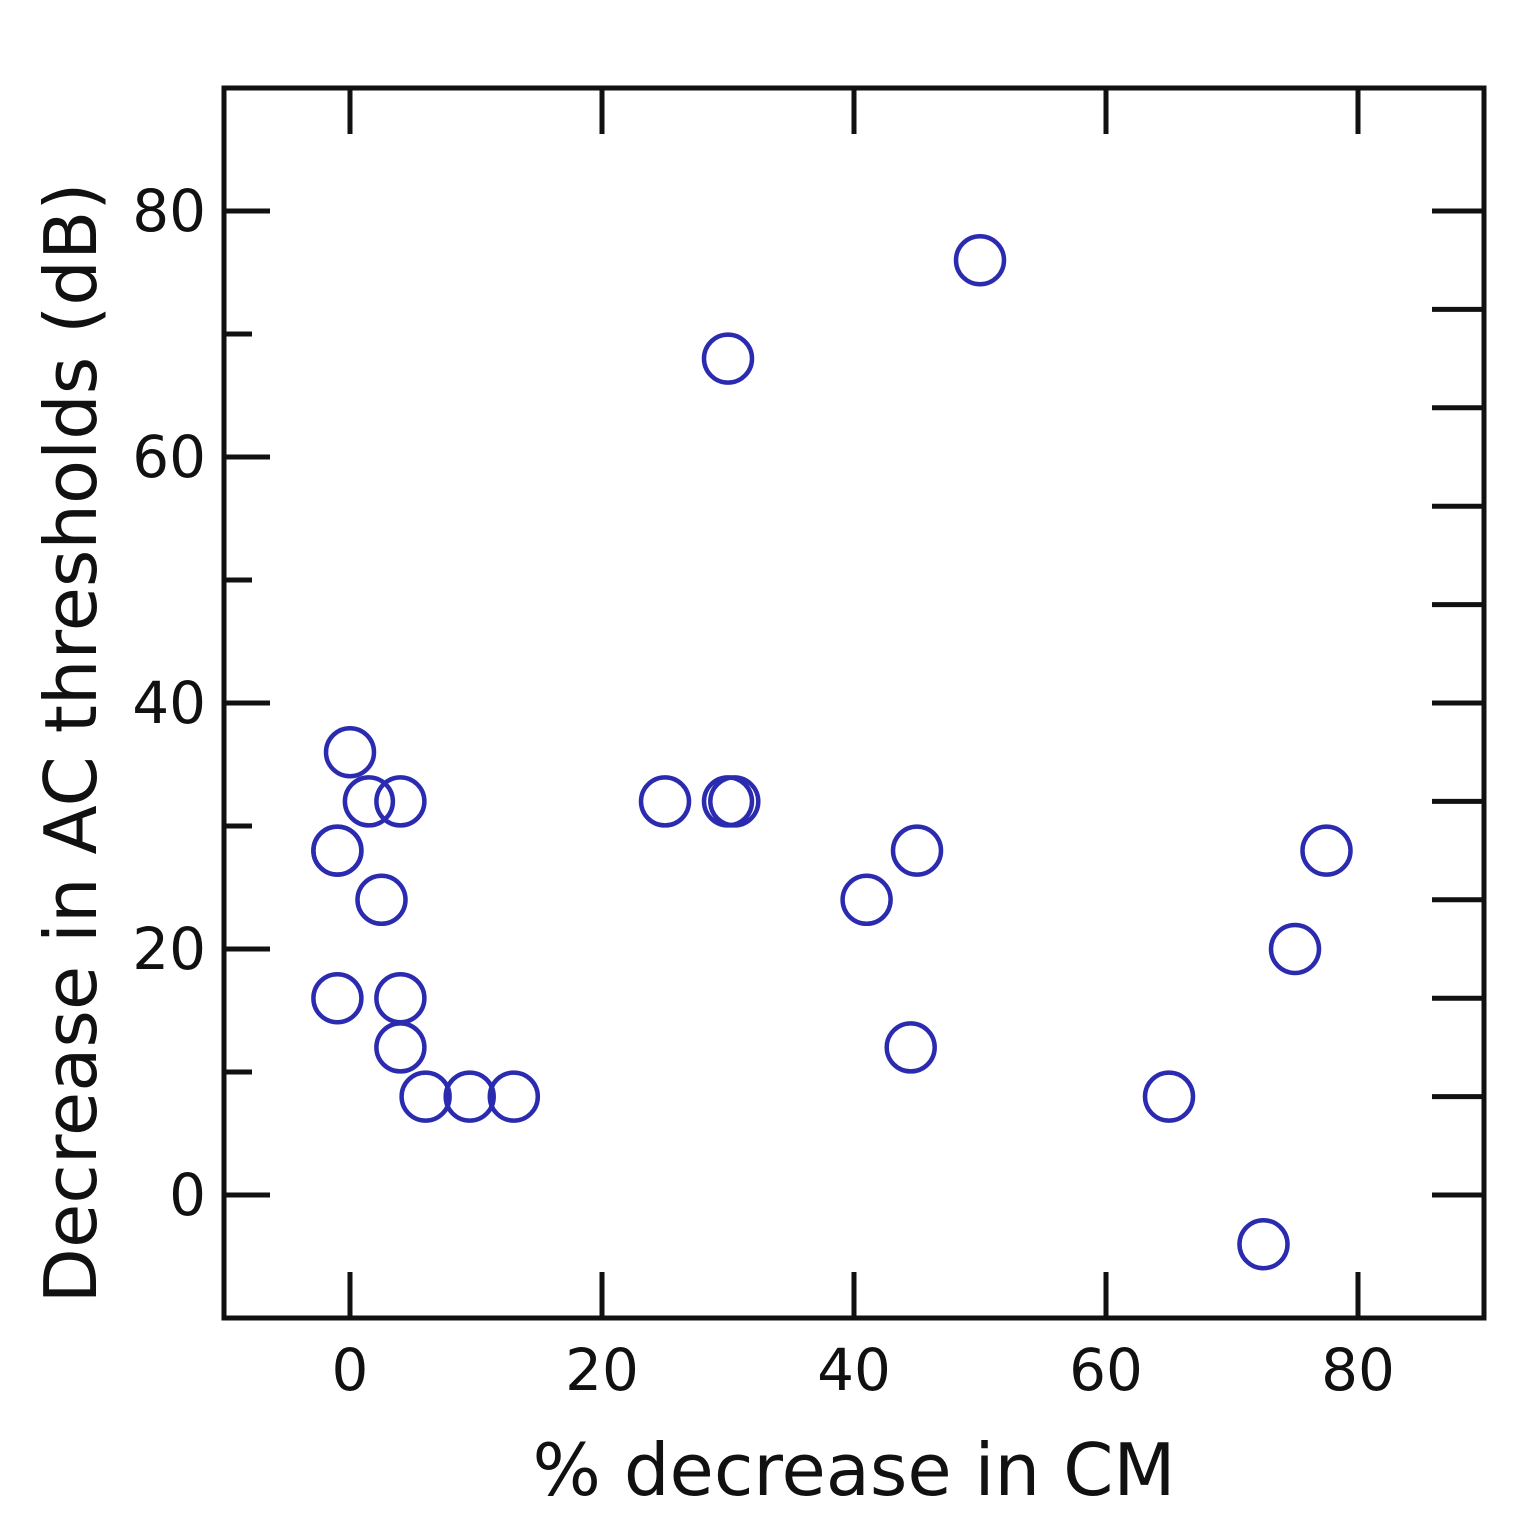 The width and height of the screenshot is (1514, 1523). Describe the element at coordinates (169, 457) in the screenshot. I see `y-tick-label: 60` at that location.